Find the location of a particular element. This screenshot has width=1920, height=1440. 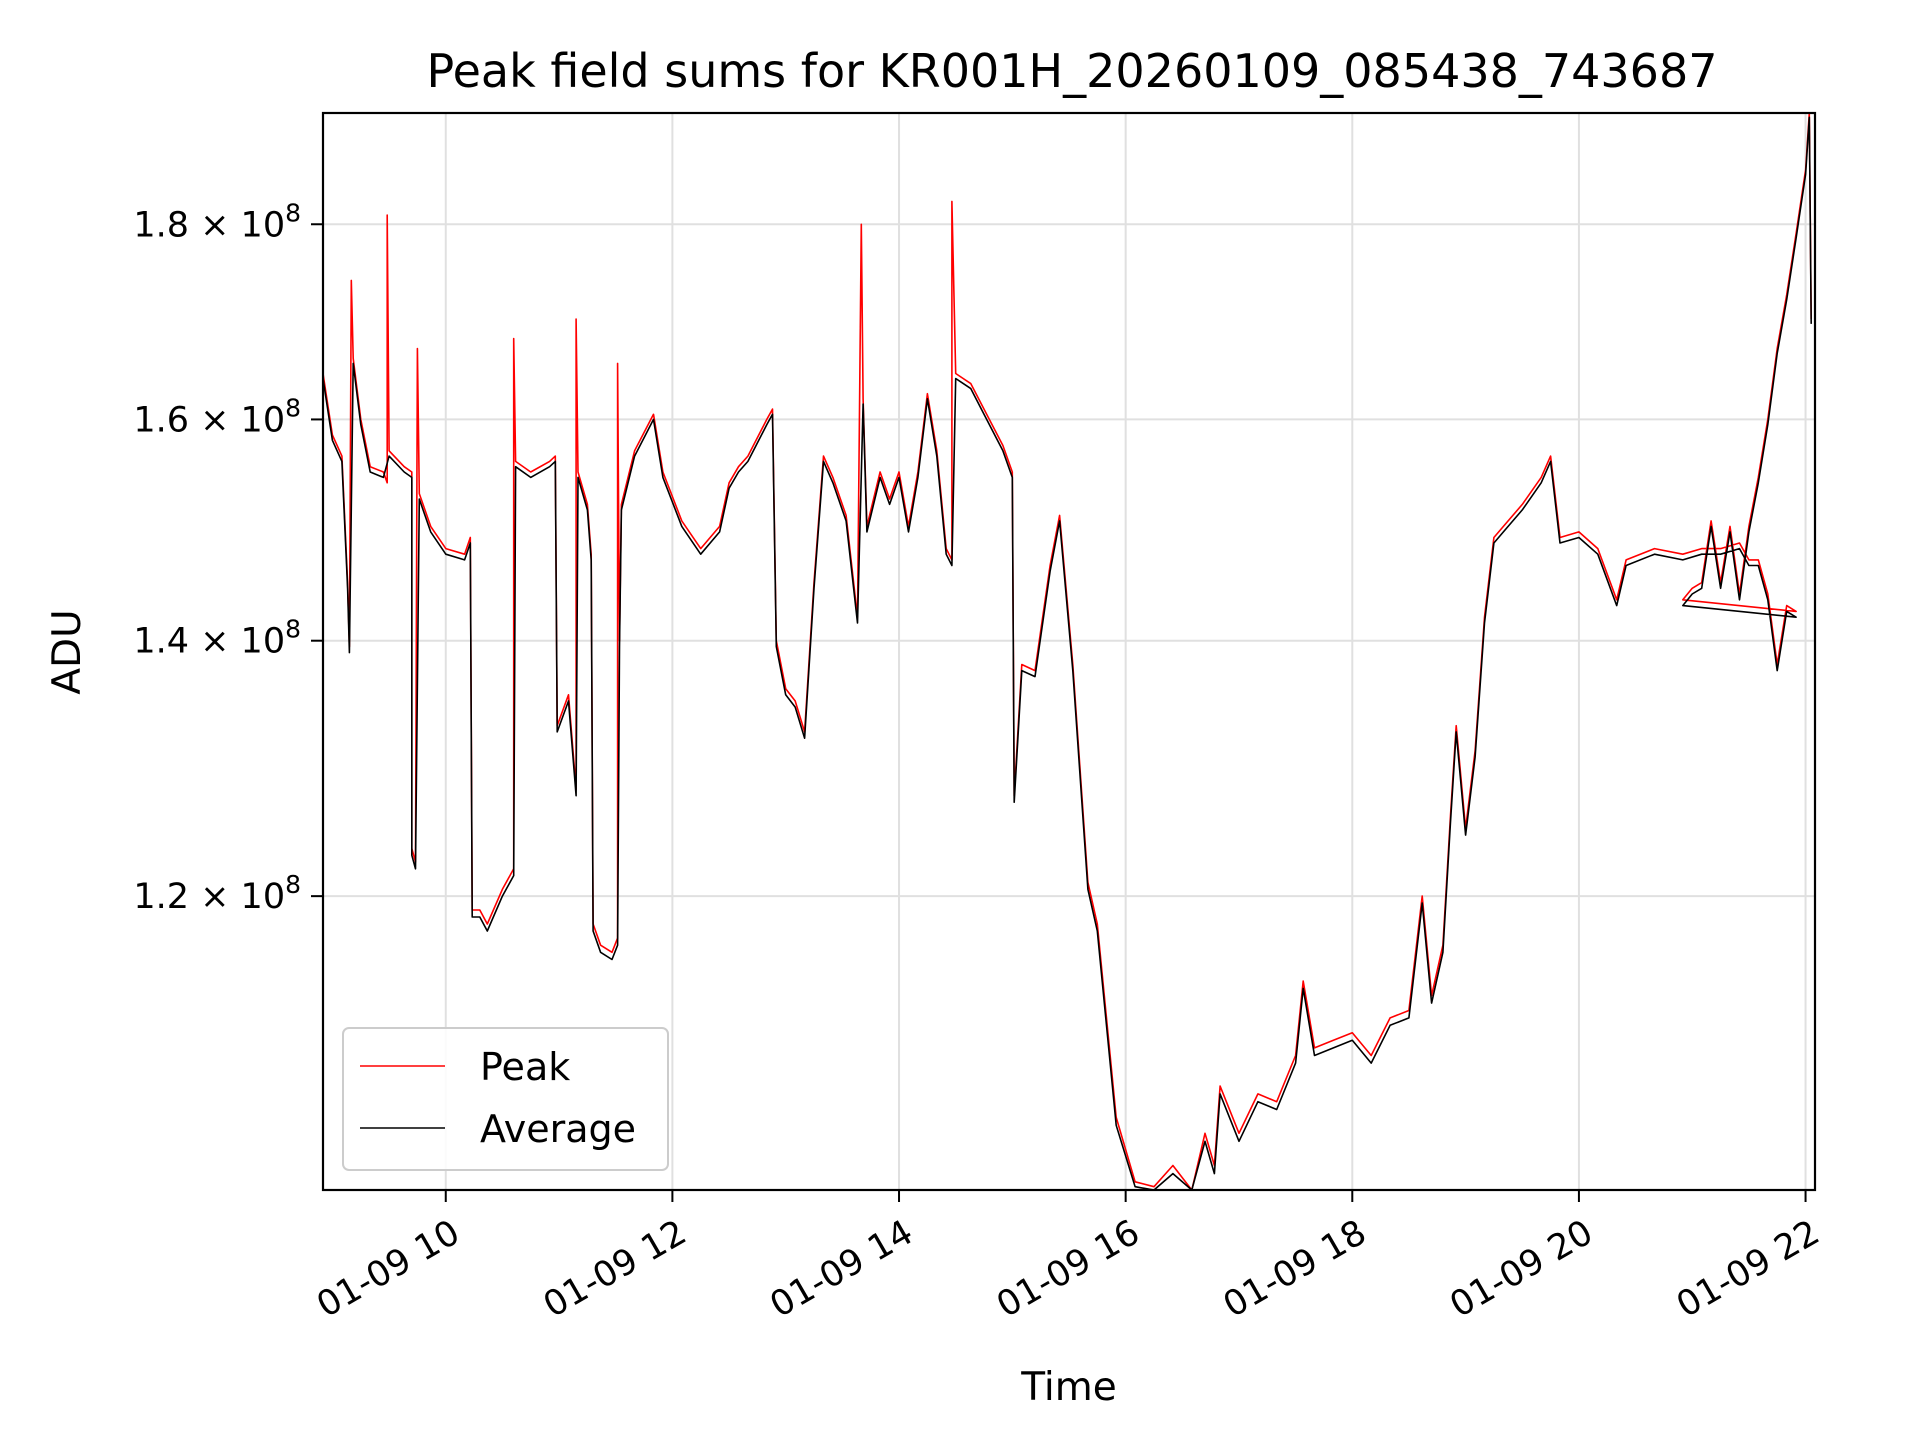

y-tick-label: 1.8 × 108 is located at coordinates (217, 221).